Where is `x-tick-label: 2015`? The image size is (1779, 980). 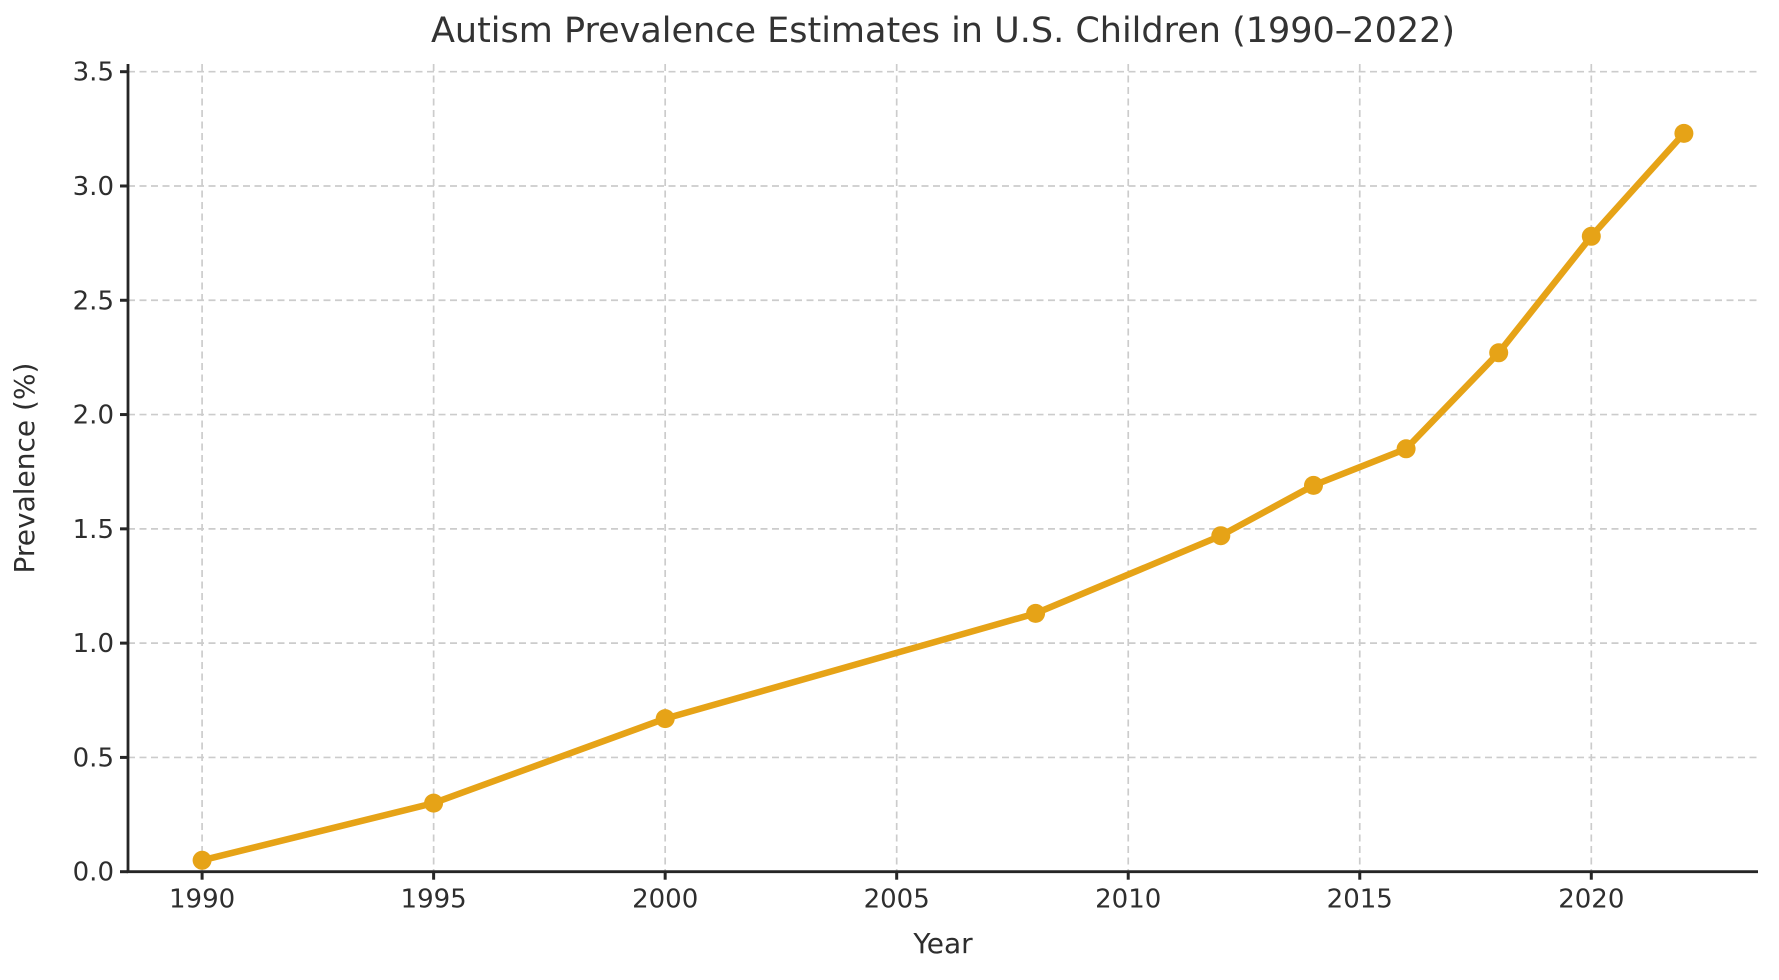
x-tick-label: 2015 is located at coordinates (1360, 900).